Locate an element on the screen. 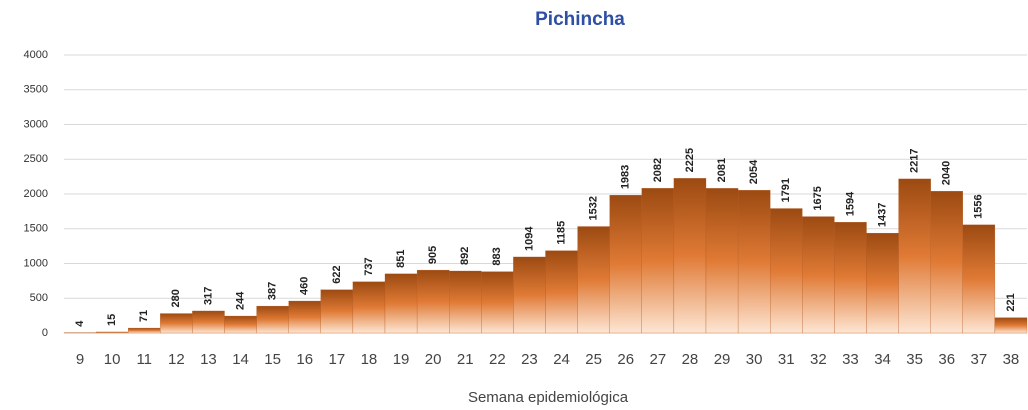  data-label: 892 is located at coordinates (465, 256).